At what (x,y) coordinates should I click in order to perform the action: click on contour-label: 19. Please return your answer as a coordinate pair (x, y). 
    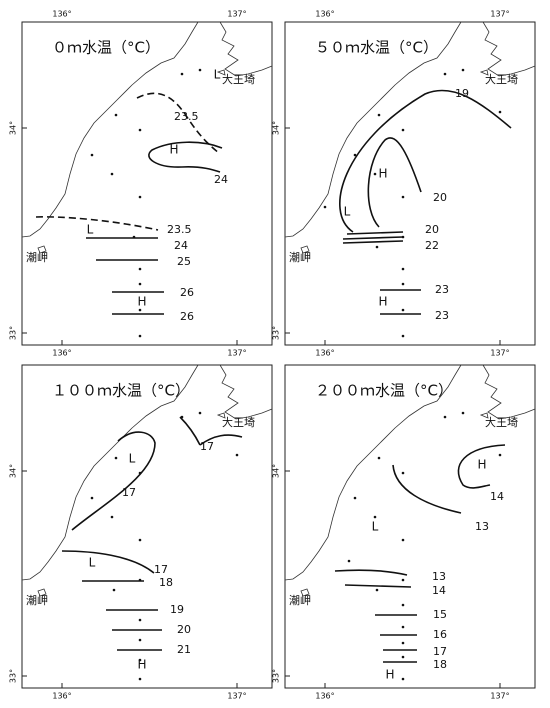
    Looking at the image, I should click on (177, 609).